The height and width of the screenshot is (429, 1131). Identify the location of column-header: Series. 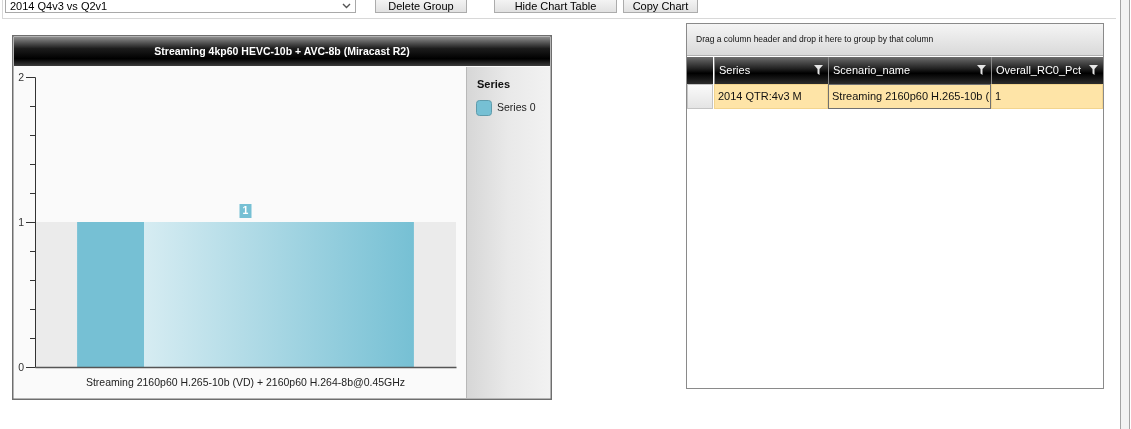
(771, 70).